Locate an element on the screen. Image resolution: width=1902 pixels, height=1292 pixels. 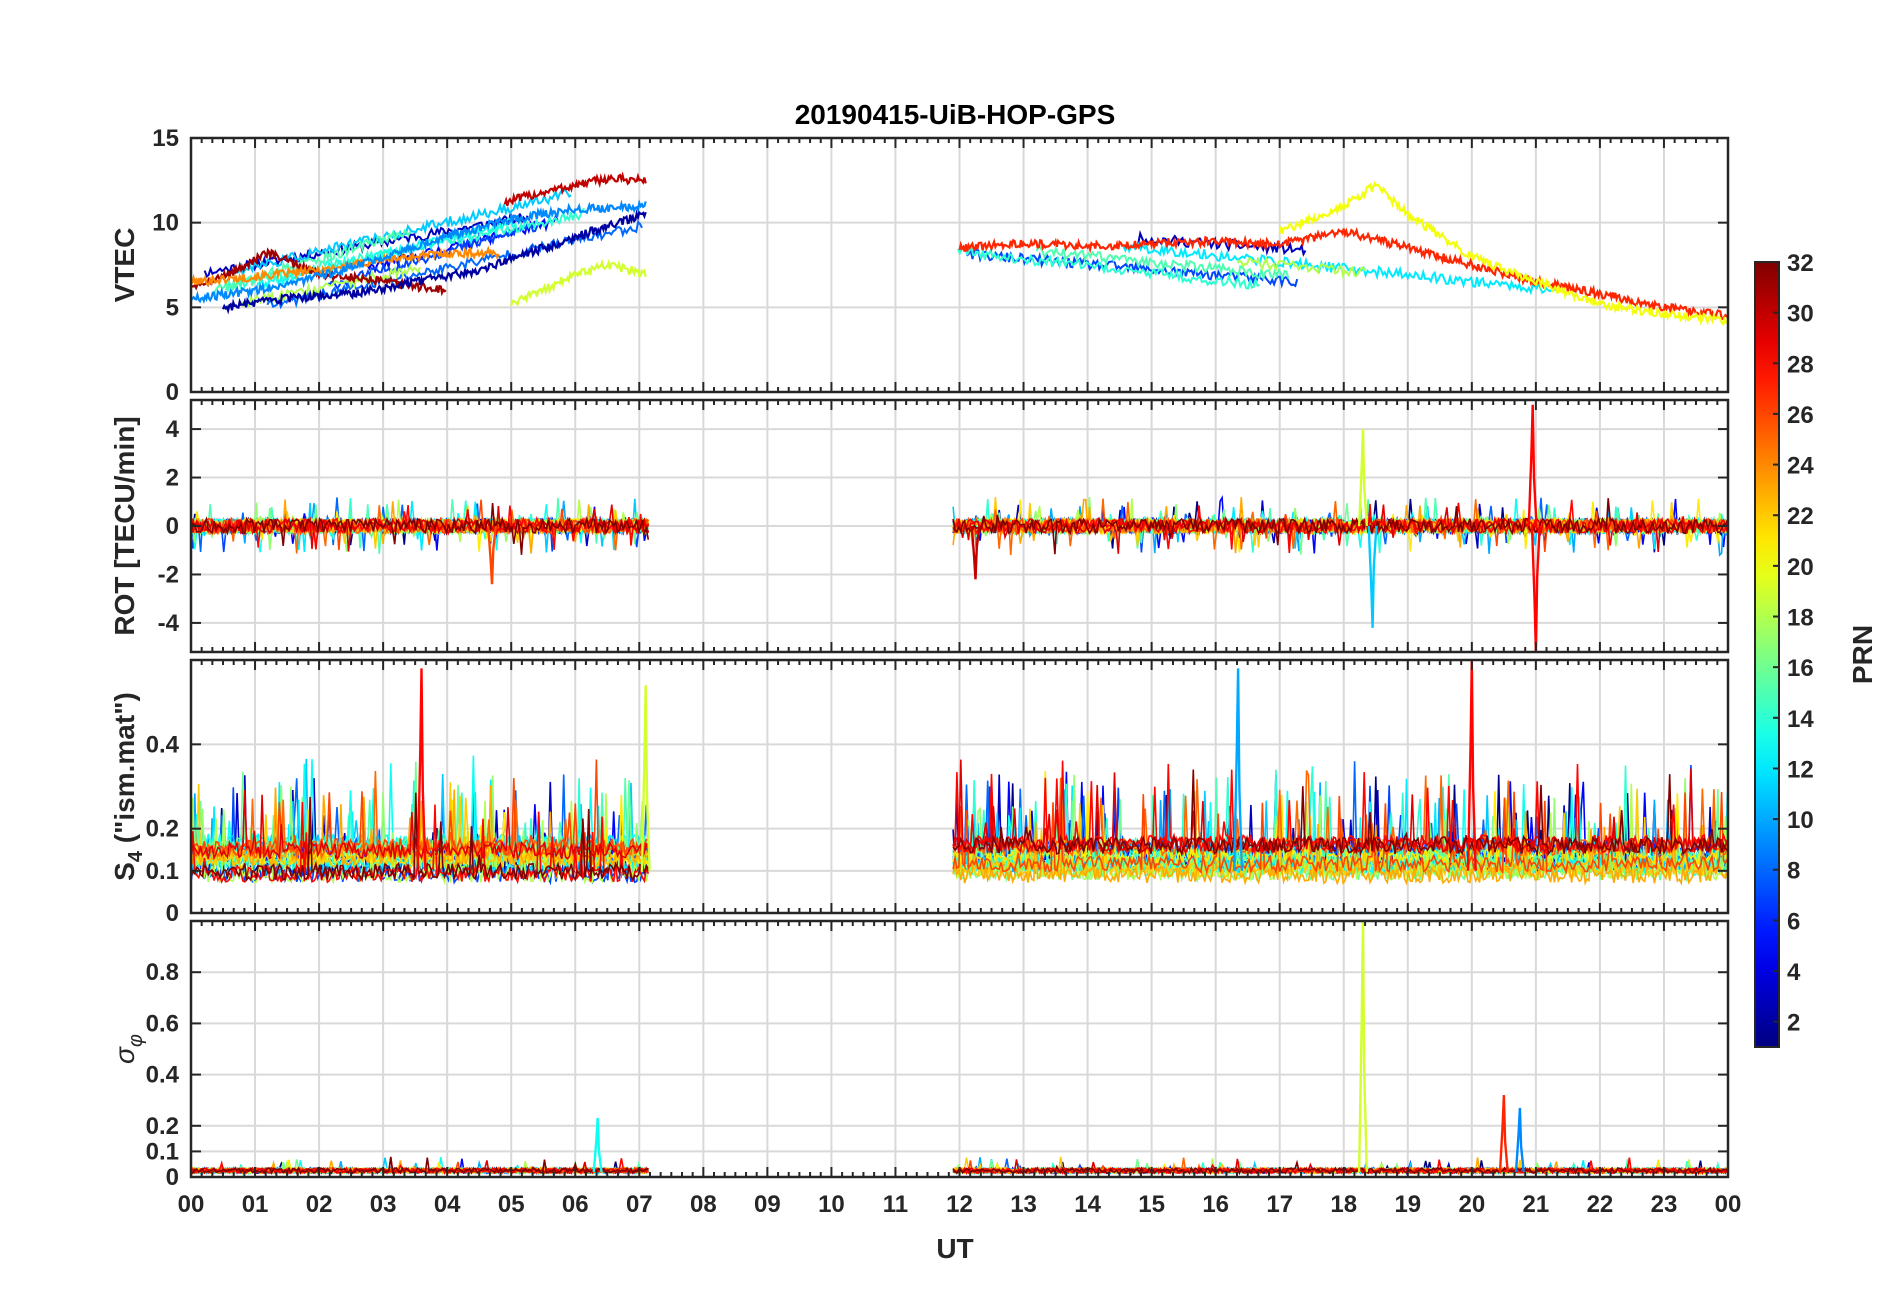
x-tick-label: 21 is located at coordinates (1536, 1204).